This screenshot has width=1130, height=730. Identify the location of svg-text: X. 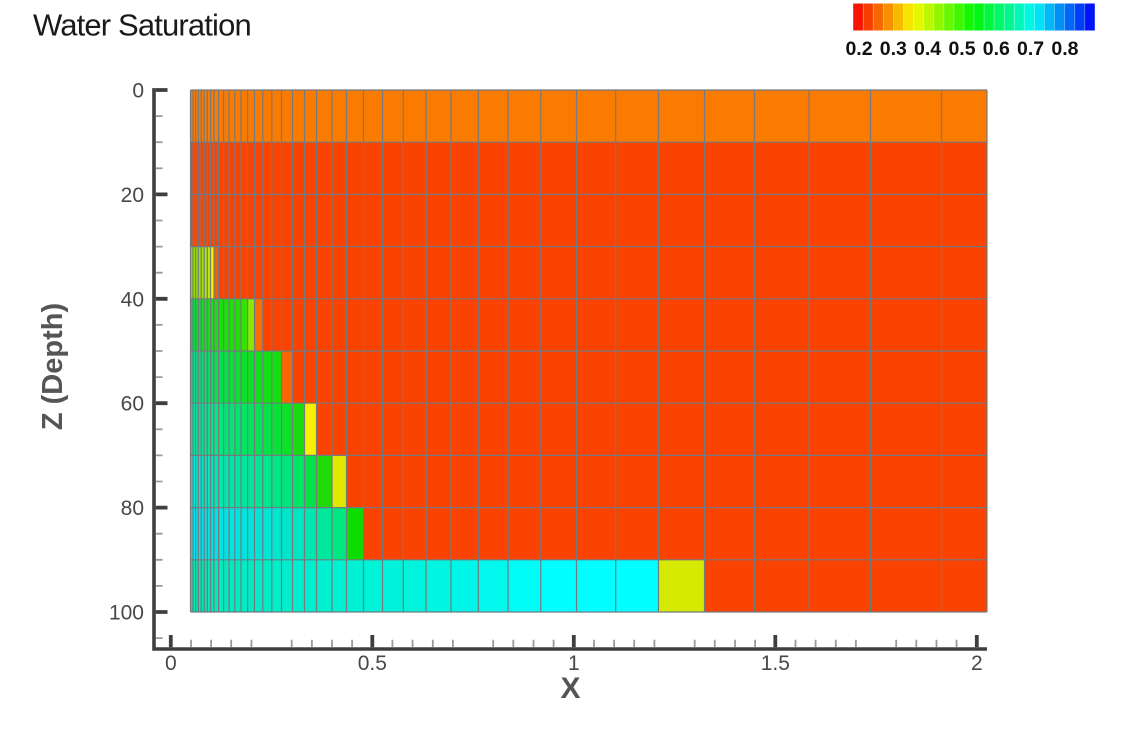
(570, 688).